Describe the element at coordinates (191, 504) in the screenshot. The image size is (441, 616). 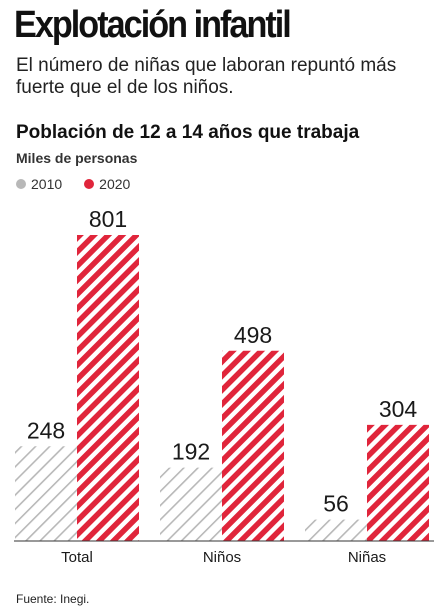
I see `bar-ninos-2010` at that location.